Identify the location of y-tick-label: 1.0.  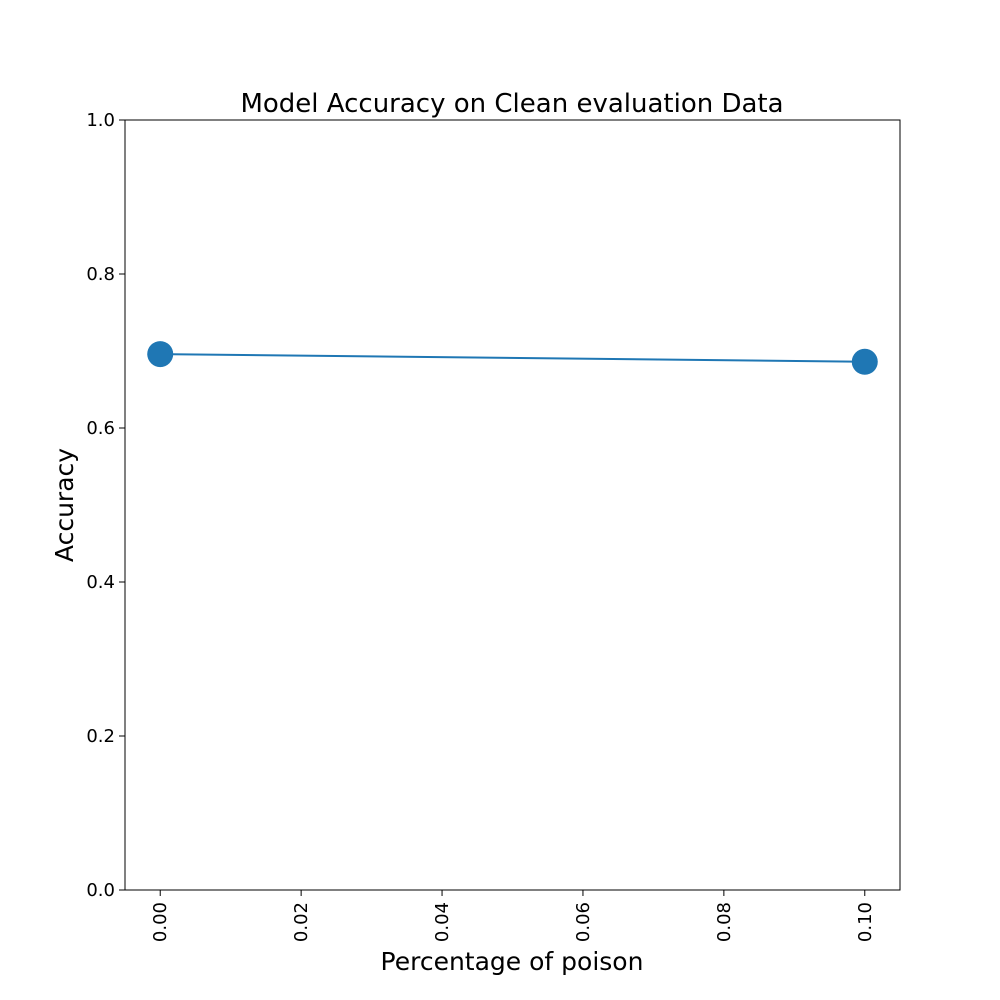
(100, 120).